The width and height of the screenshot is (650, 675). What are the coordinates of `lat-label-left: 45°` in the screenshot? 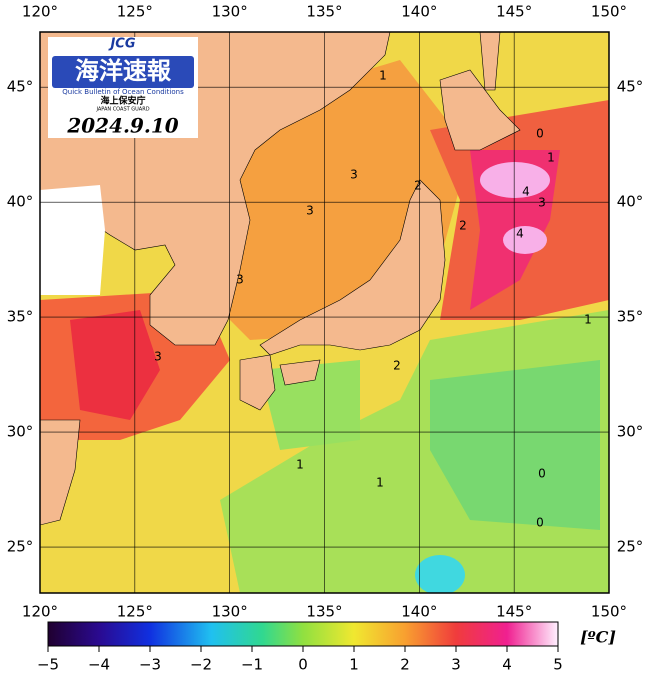 It's located at (20, 87).